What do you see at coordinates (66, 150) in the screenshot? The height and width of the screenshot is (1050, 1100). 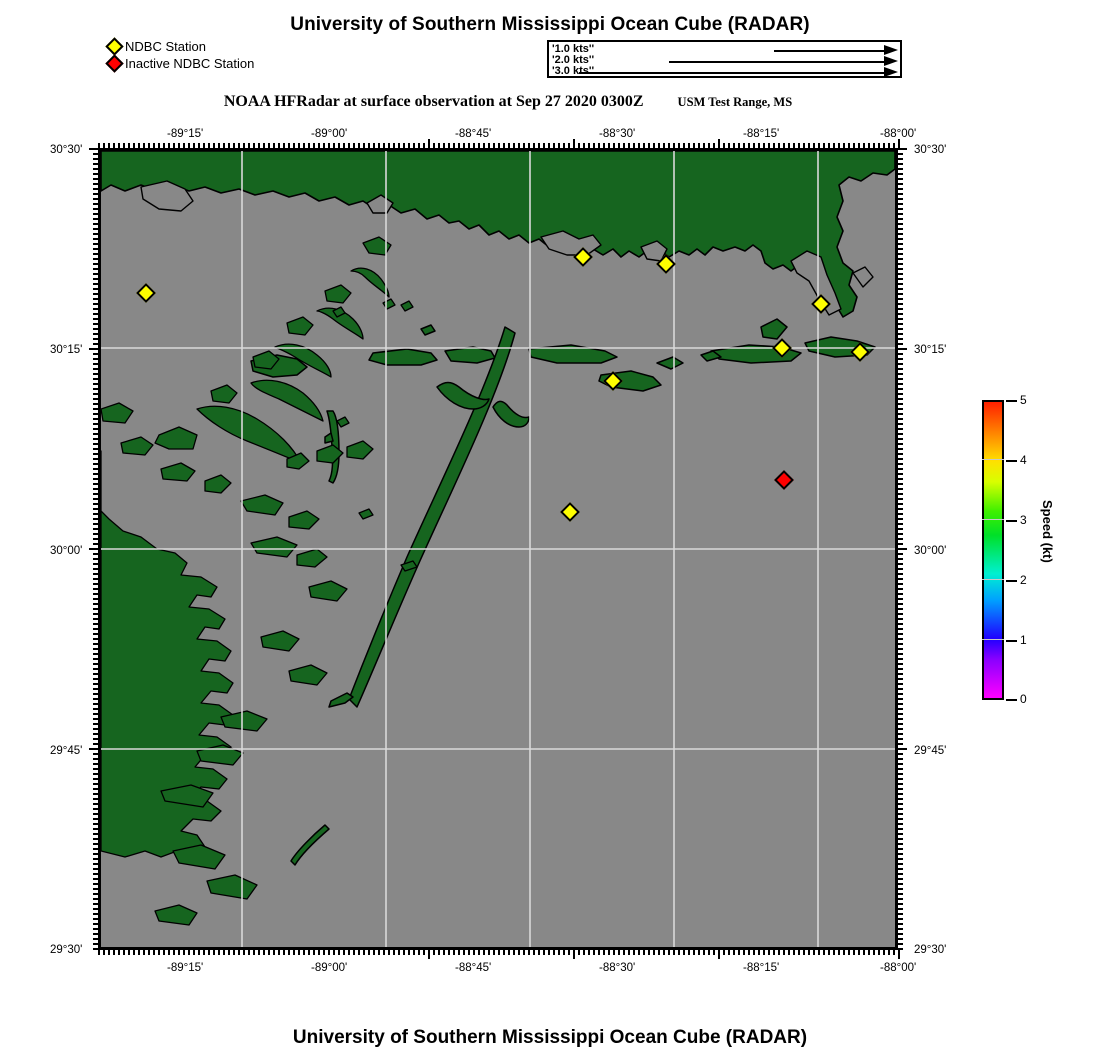 I see `y-tick-label: 30°30'` at bounding box center [66, 150].